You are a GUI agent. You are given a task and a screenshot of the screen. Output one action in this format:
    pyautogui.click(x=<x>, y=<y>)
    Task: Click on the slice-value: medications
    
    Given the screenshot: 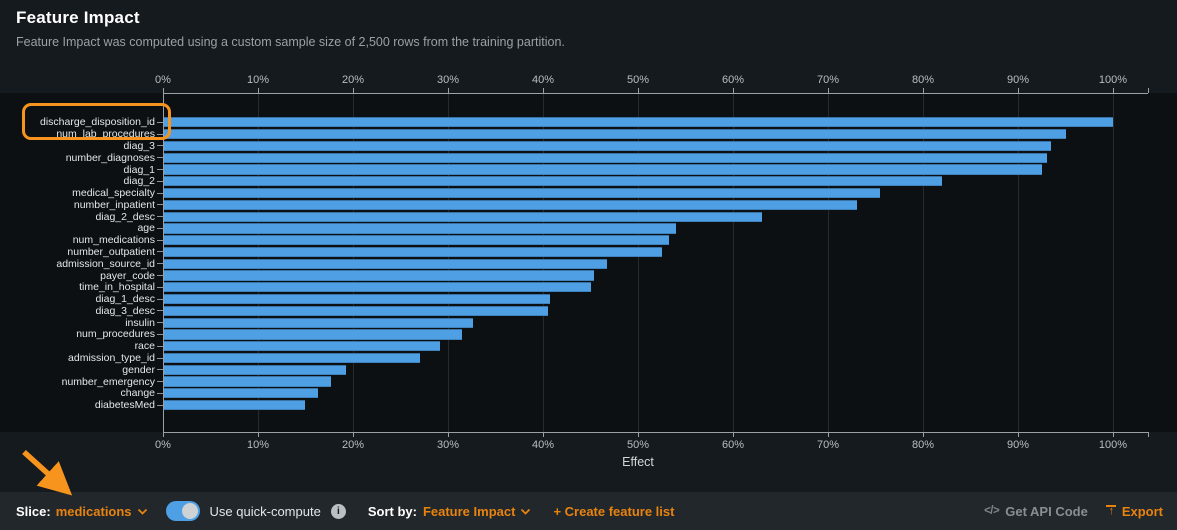 What is the action you would take?
    pyautogui.click(x=93, y=511)
    